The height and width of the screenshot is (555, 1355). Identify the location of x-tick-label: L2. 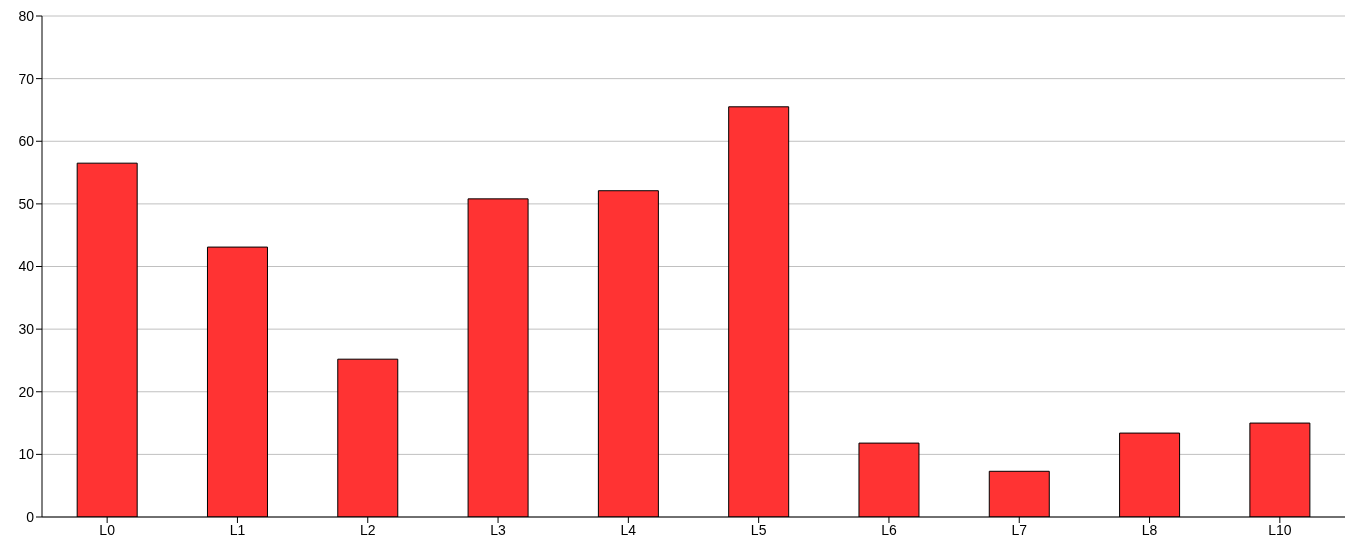
(367, 529).